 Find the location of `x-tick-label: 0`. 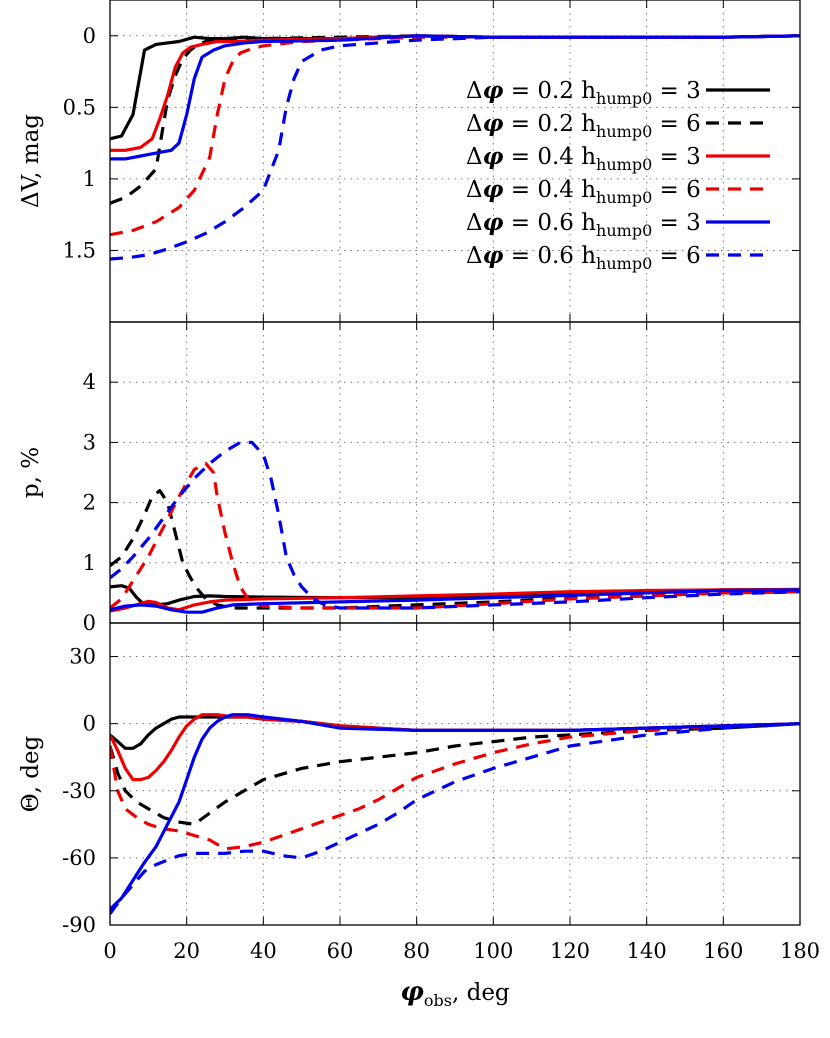

x-tick-label: 0 is located at coordinates (109, 951).